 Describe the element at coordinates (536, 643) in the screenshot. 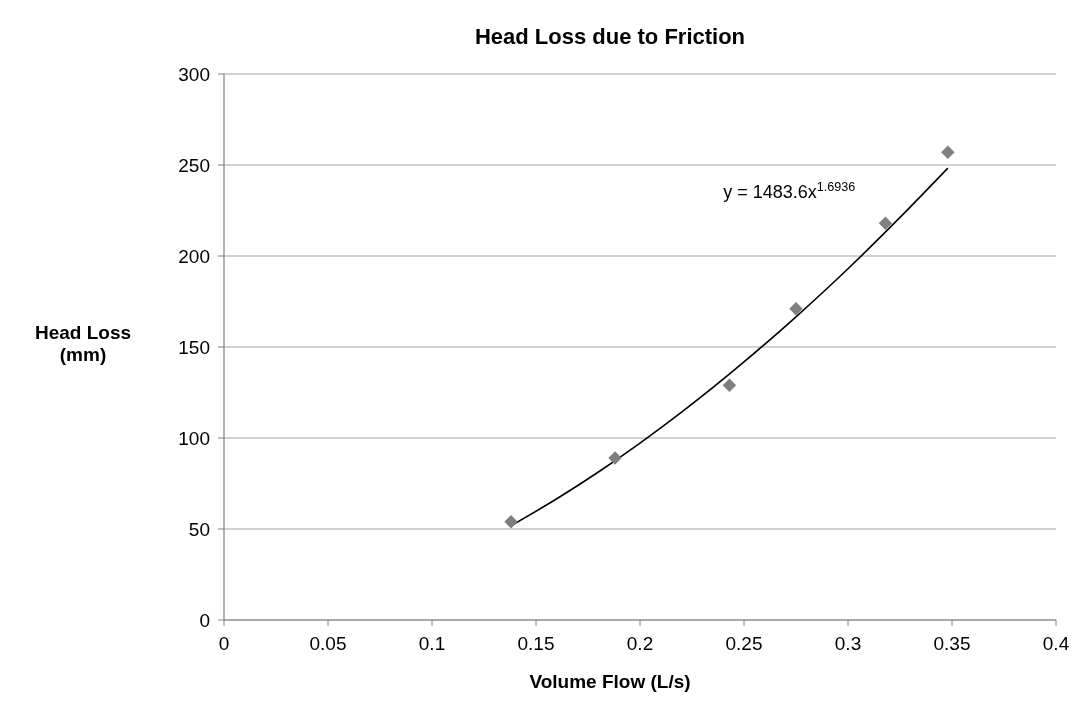

I see `x-tick-label: 0.15` at that location.